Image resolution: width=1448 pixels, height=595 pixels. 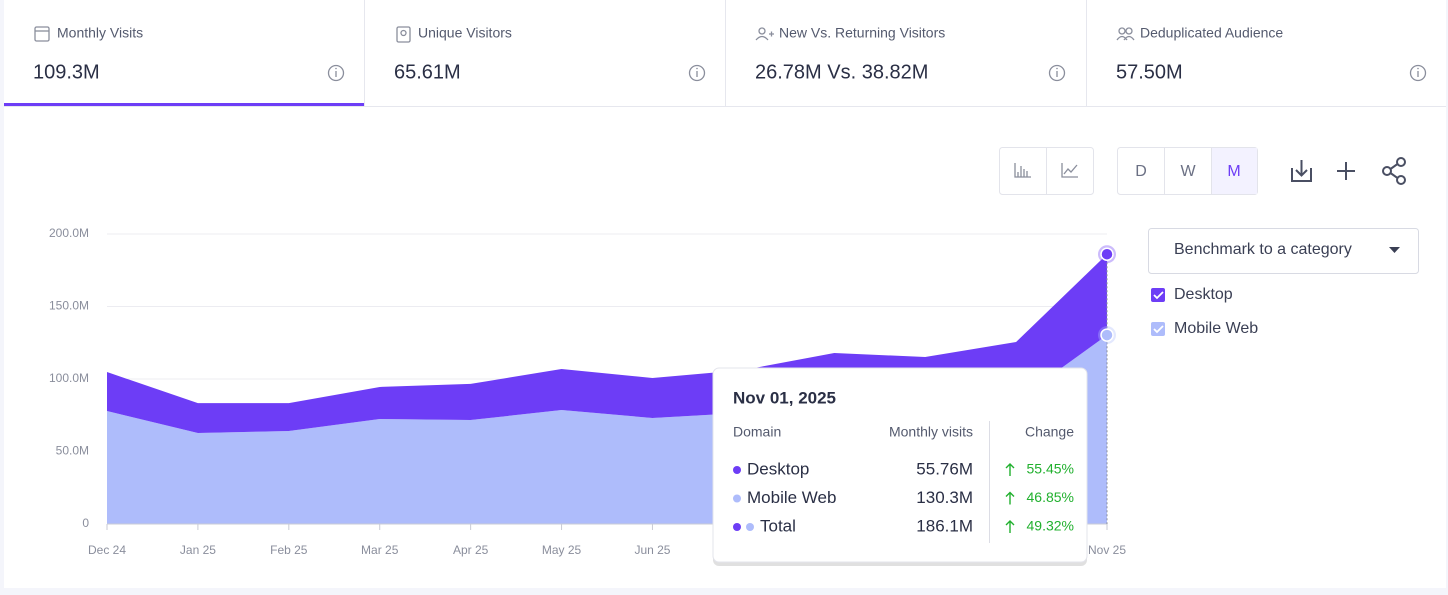 What do you see at coordinates (107, 550) in the screenshot?
I see `x-tick-label: Dec 24` at bounding box center [107, 550].